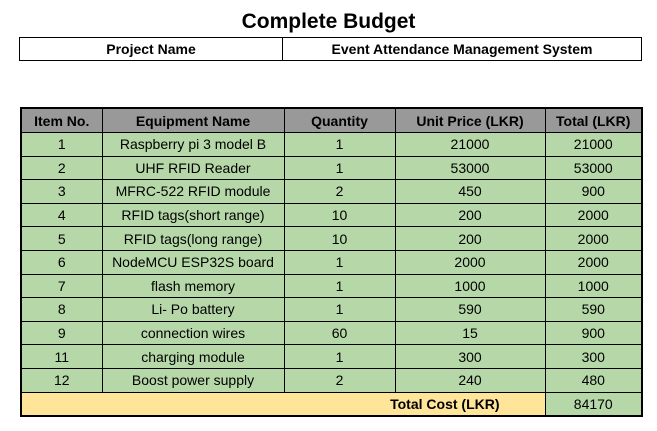 This screenshot has height=431, width=657. What do you see at coordinates (593, 380) in the screenshot?
I see `total-cell: 480` at bounding box center [593, 380].